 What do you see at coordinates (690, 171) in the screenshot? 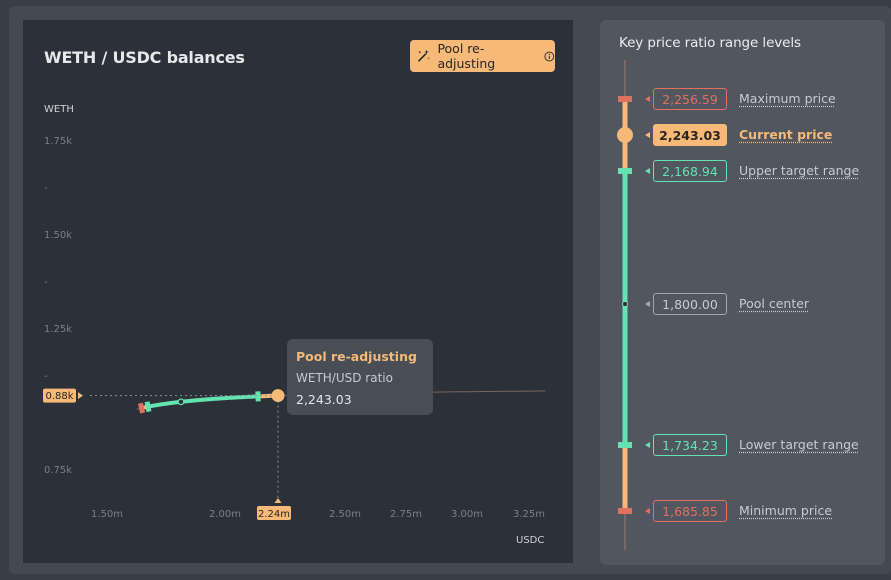
I see `upper-target-value: 2,168.94` at bounding box center [690, 171].